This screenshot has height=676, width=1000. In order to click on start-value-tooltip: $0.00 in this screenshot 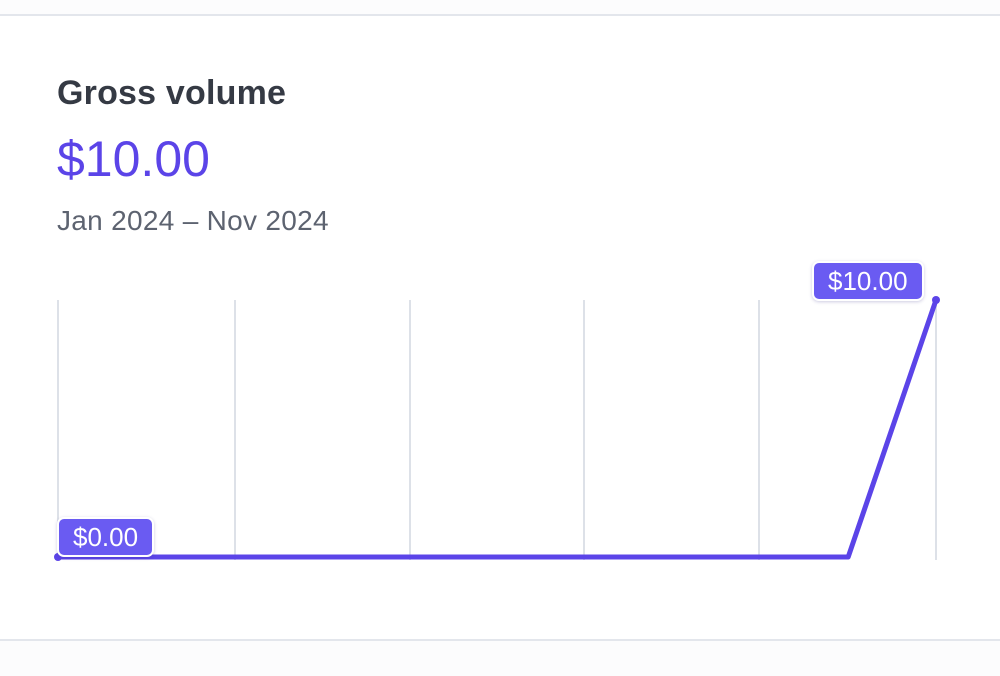, I will do `click(106, 537)`.